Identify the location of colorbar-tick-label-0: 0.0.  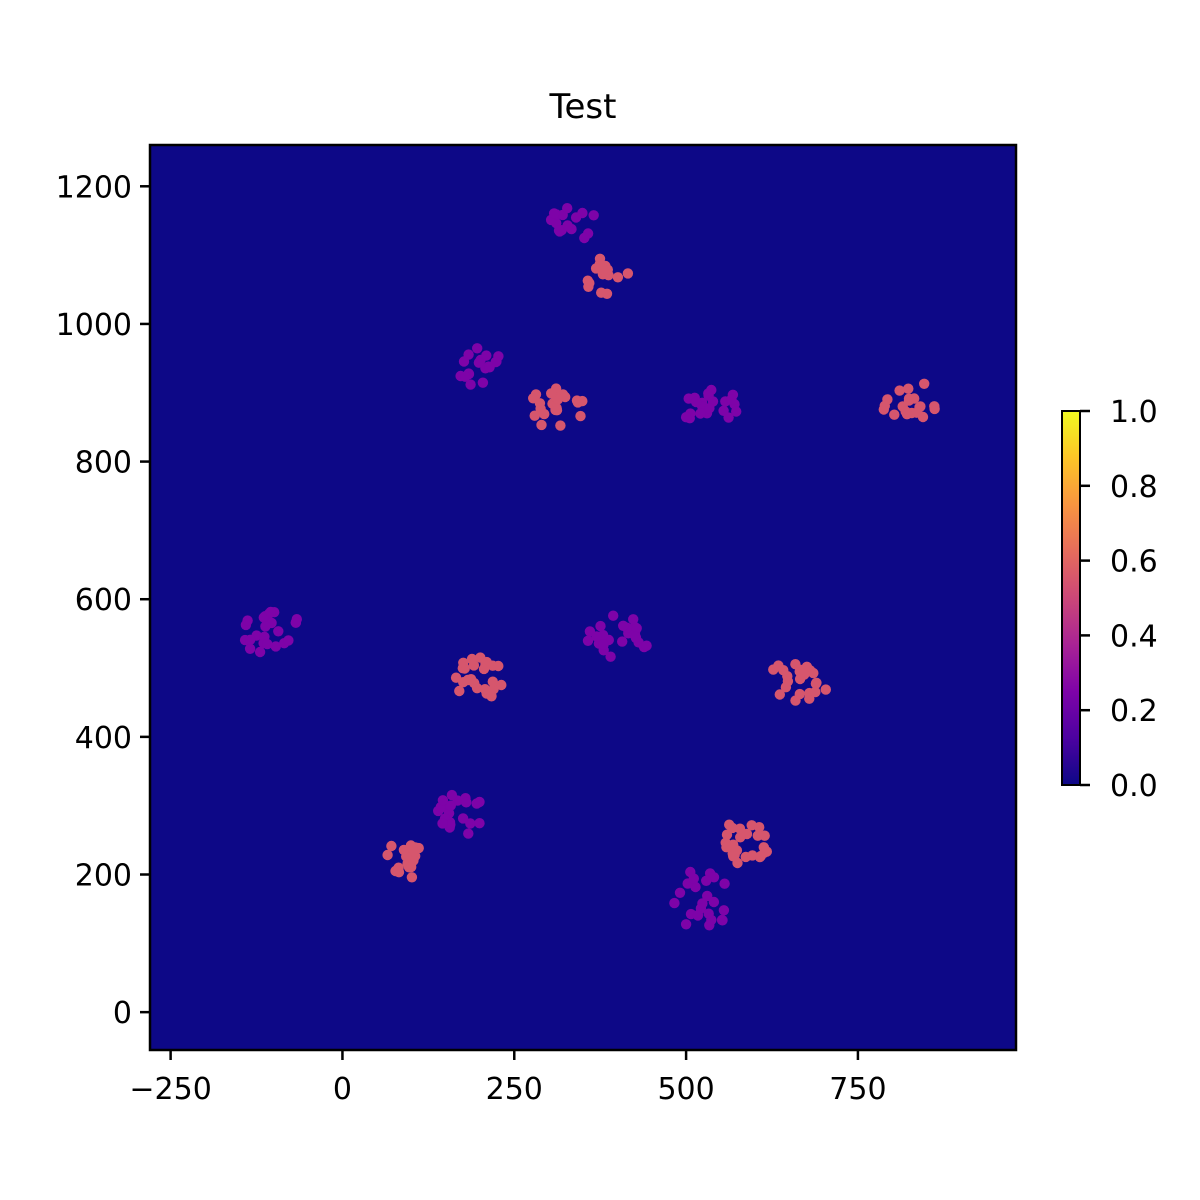
(1134, 786).